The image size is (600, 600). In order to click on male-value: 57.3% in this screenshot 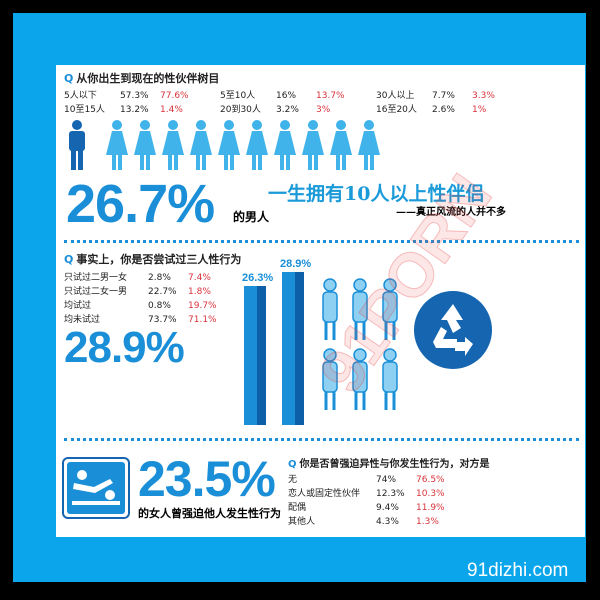, I will do `click(134, 96)`.